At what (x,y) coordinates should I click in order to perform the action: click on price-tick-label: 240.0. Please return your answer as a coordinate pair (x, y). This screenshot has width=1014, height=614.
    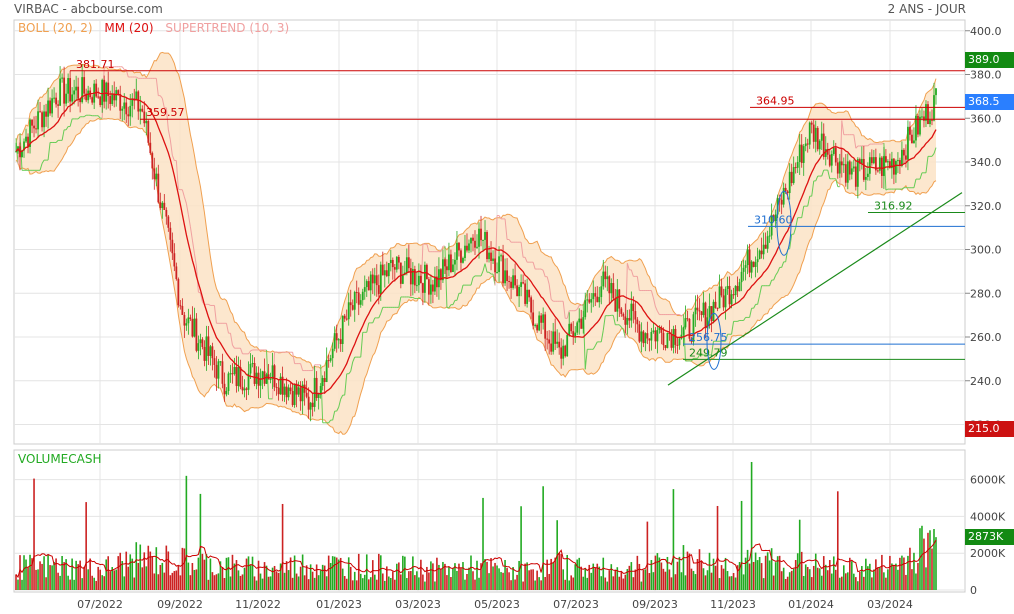
    Looking at the image, I should click on (986, 381).